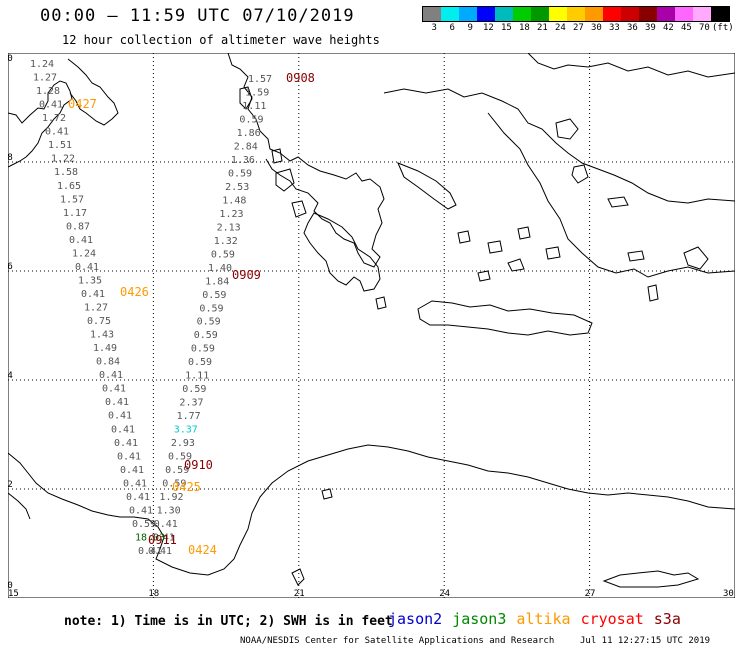  Describe the element at coordinates (300, 78) in the screenshot. I see `time-label-0908: 0908` at that location.